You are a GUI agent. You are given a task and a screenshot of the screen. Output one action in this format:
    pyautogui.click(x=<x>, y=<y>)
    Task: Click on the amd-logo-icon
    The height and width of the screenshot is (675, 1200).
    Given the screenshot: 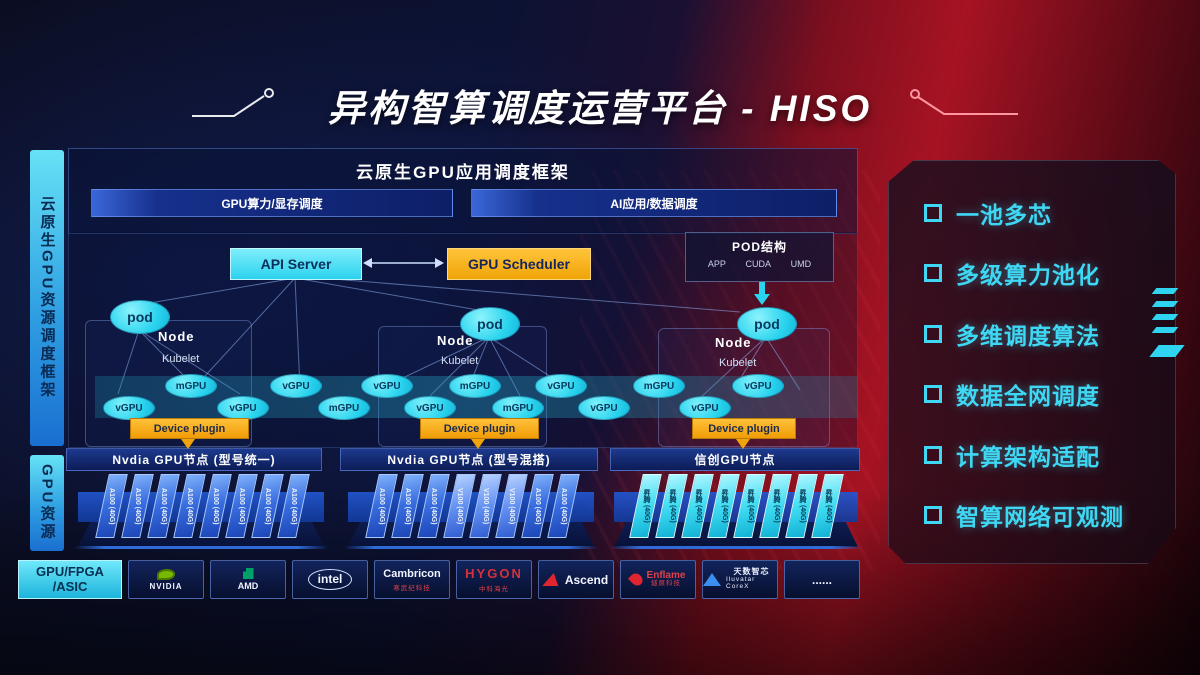 What is the action you would take?
    pyautogui.click(x=248, y=573)
    